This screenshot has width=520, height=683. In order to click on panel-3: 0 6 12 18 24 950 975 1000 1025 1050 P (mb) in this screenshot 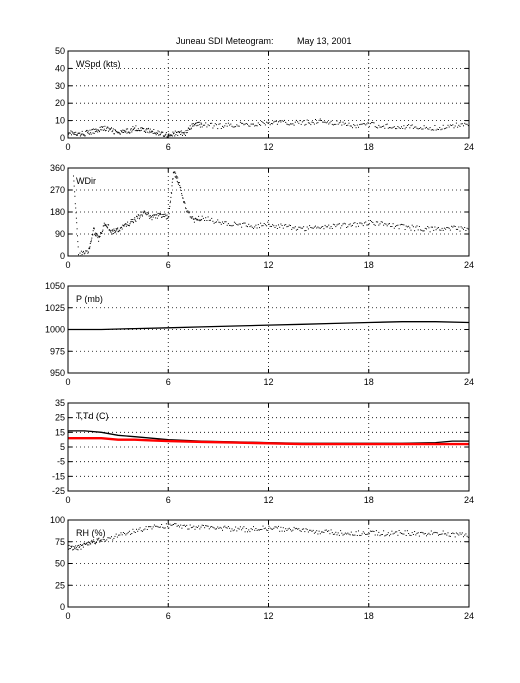, I will do `click(259, 334)`.